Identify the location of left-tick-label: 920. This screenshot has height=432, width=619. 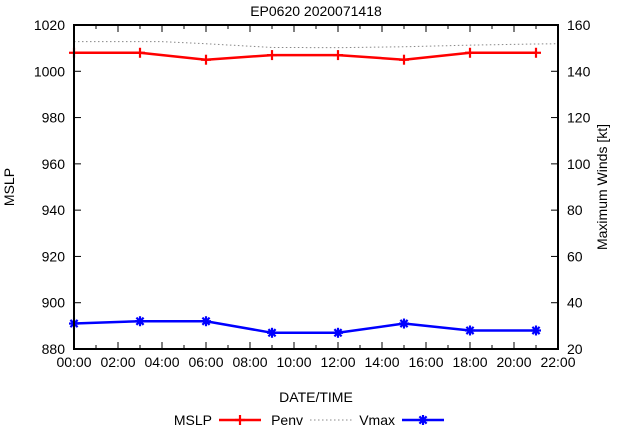
(54, 256).